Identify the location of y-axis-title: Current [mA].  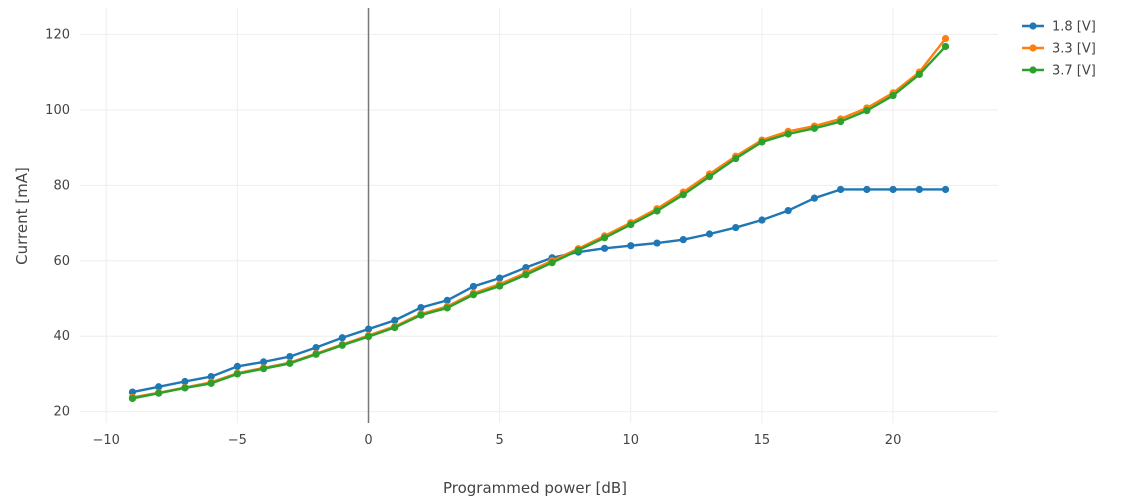
(22, 216).